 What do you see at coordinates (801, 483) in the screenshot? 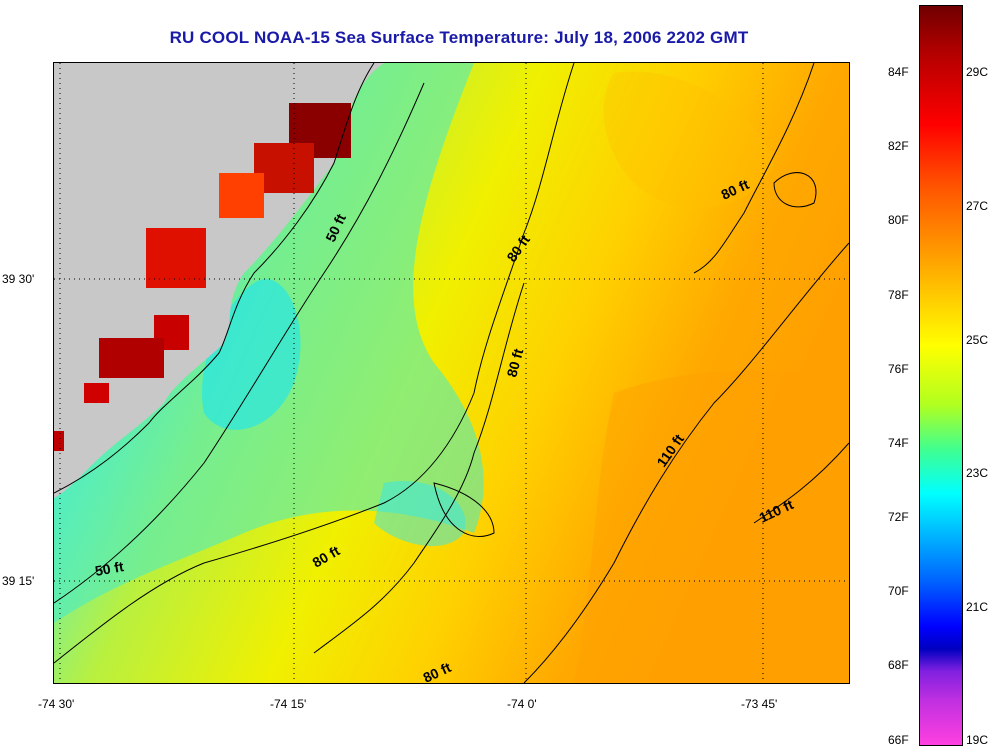
I see `contour-110ft-east` at bounding box center [801, 483].